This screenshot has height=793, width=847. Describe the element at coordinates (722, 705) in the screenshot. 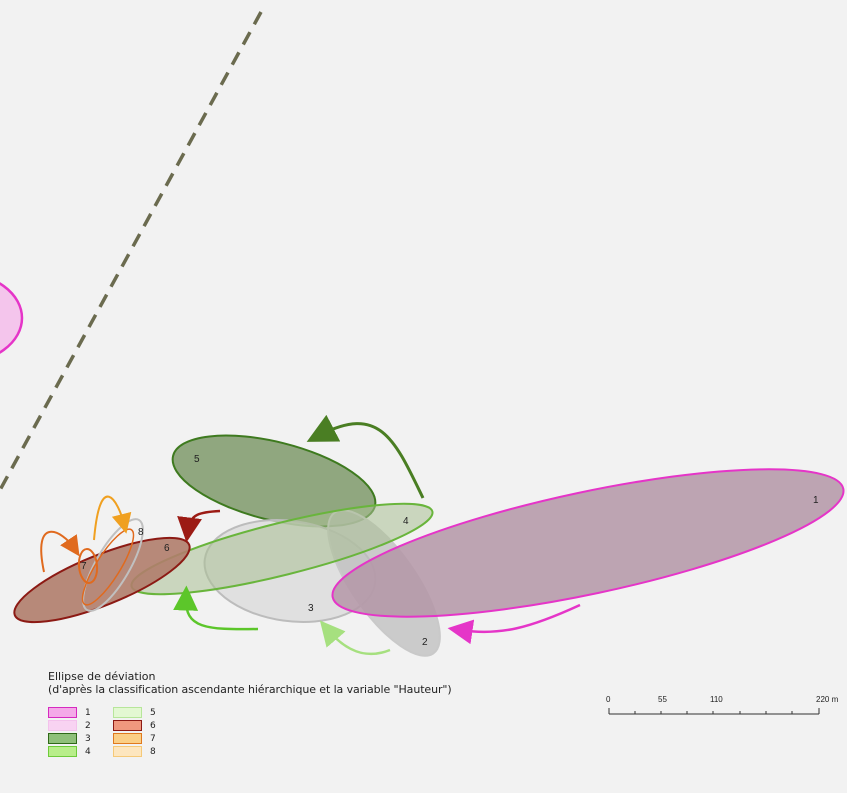

I see `scale-bar: 0 55 110 220 m` at that location.